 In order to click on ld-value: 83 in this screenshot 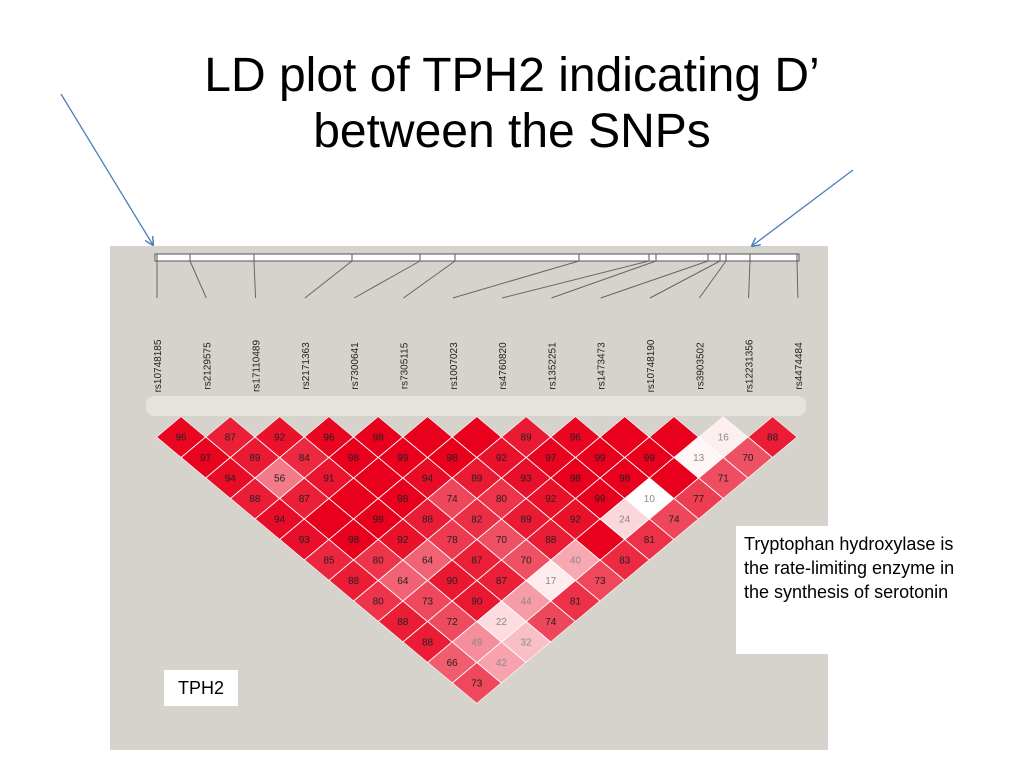, I will do `click(625, 561)`.